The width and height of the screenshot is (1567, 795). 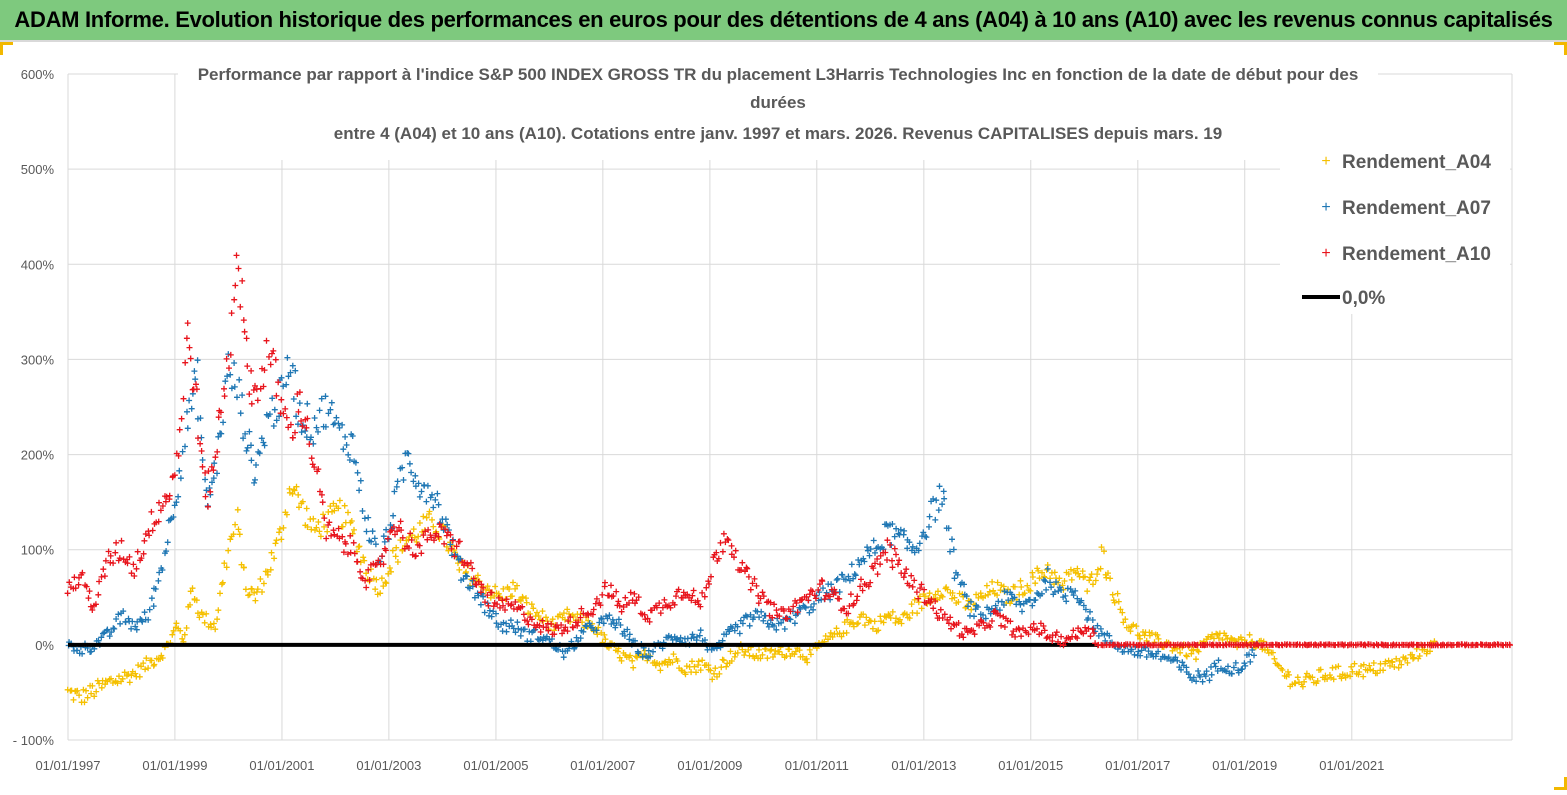 I want to click on x-tick-label: 01/01/2017, so click(x=1137, y=765).